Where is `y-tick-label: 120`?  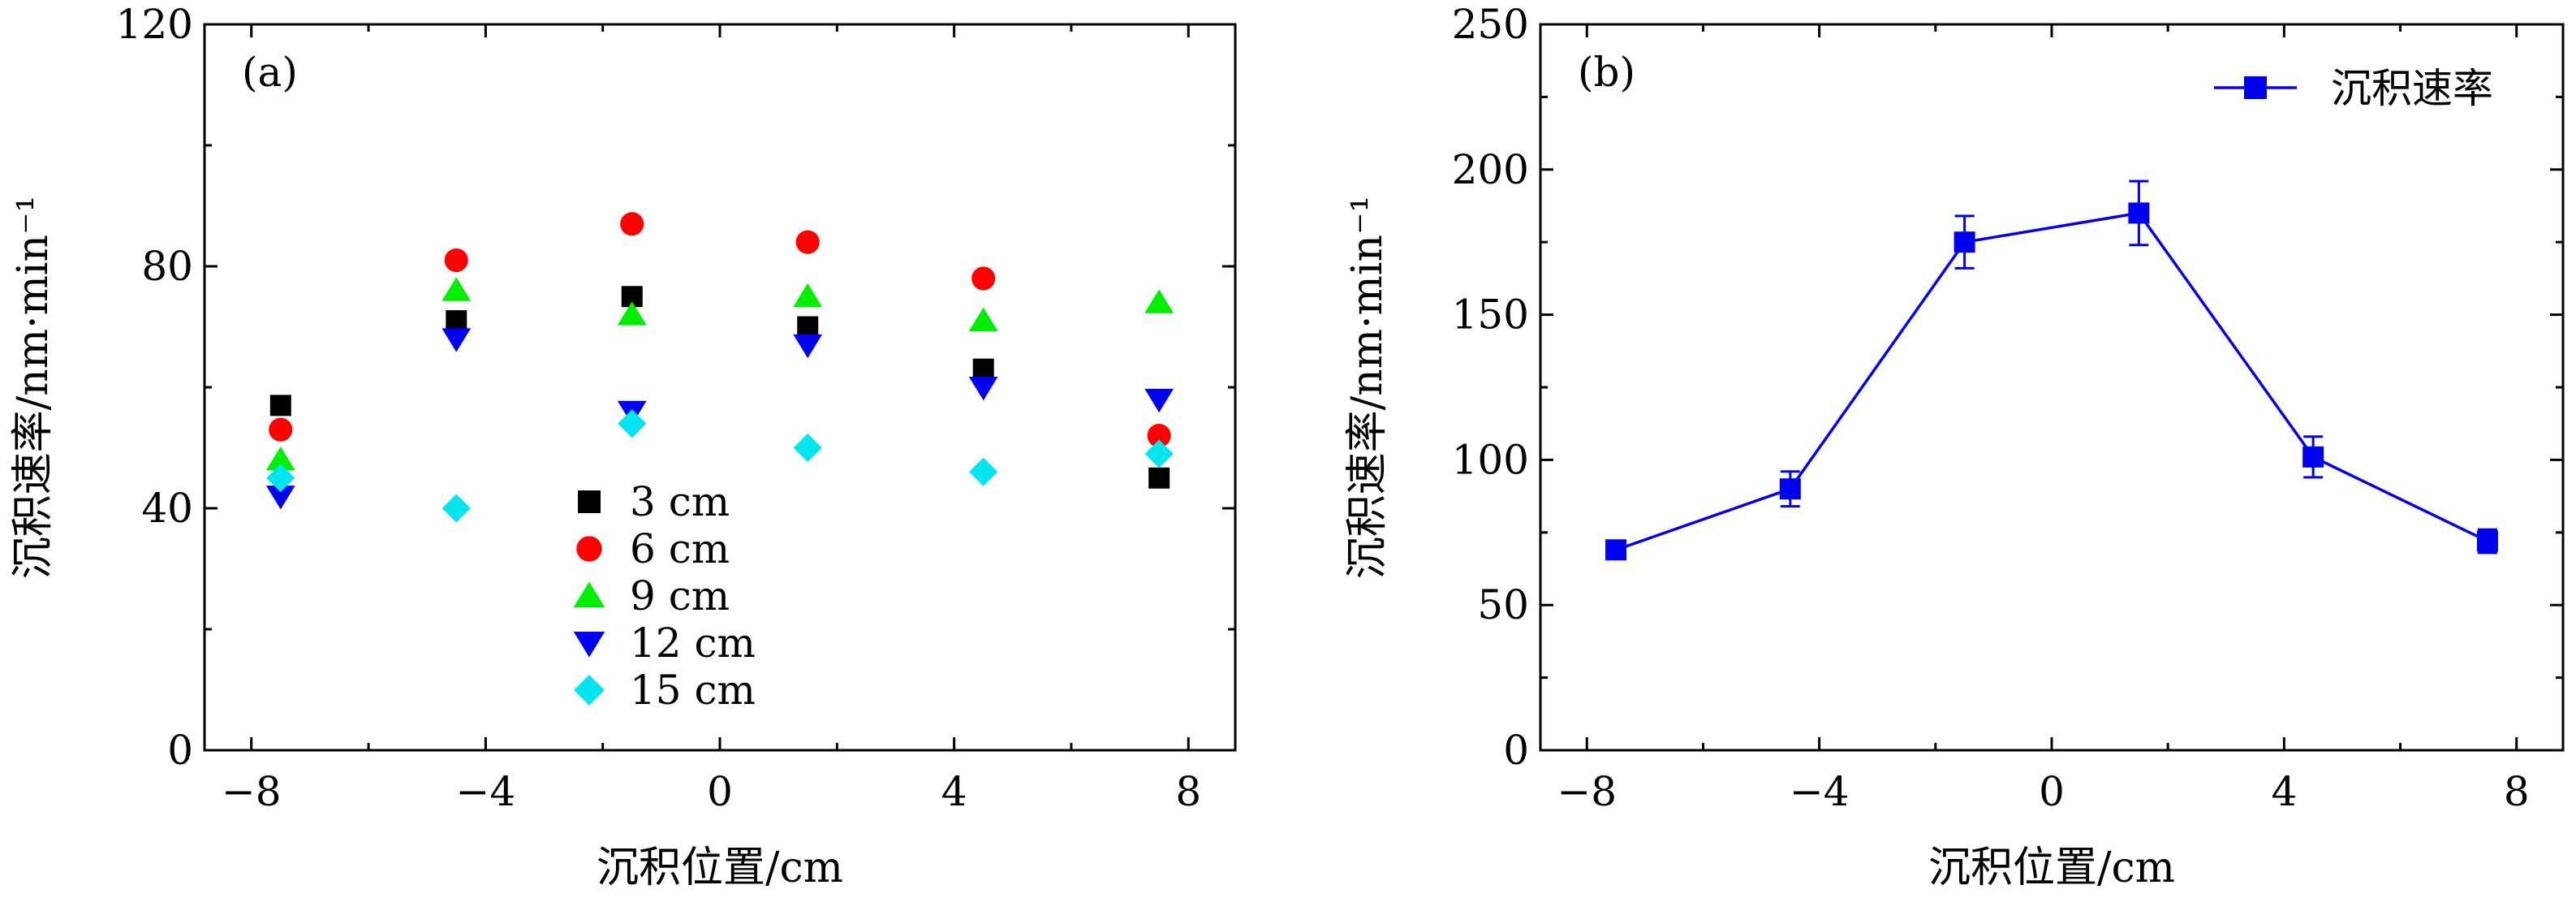
y-tick-label: 120 is located at coordinates (155, 25).